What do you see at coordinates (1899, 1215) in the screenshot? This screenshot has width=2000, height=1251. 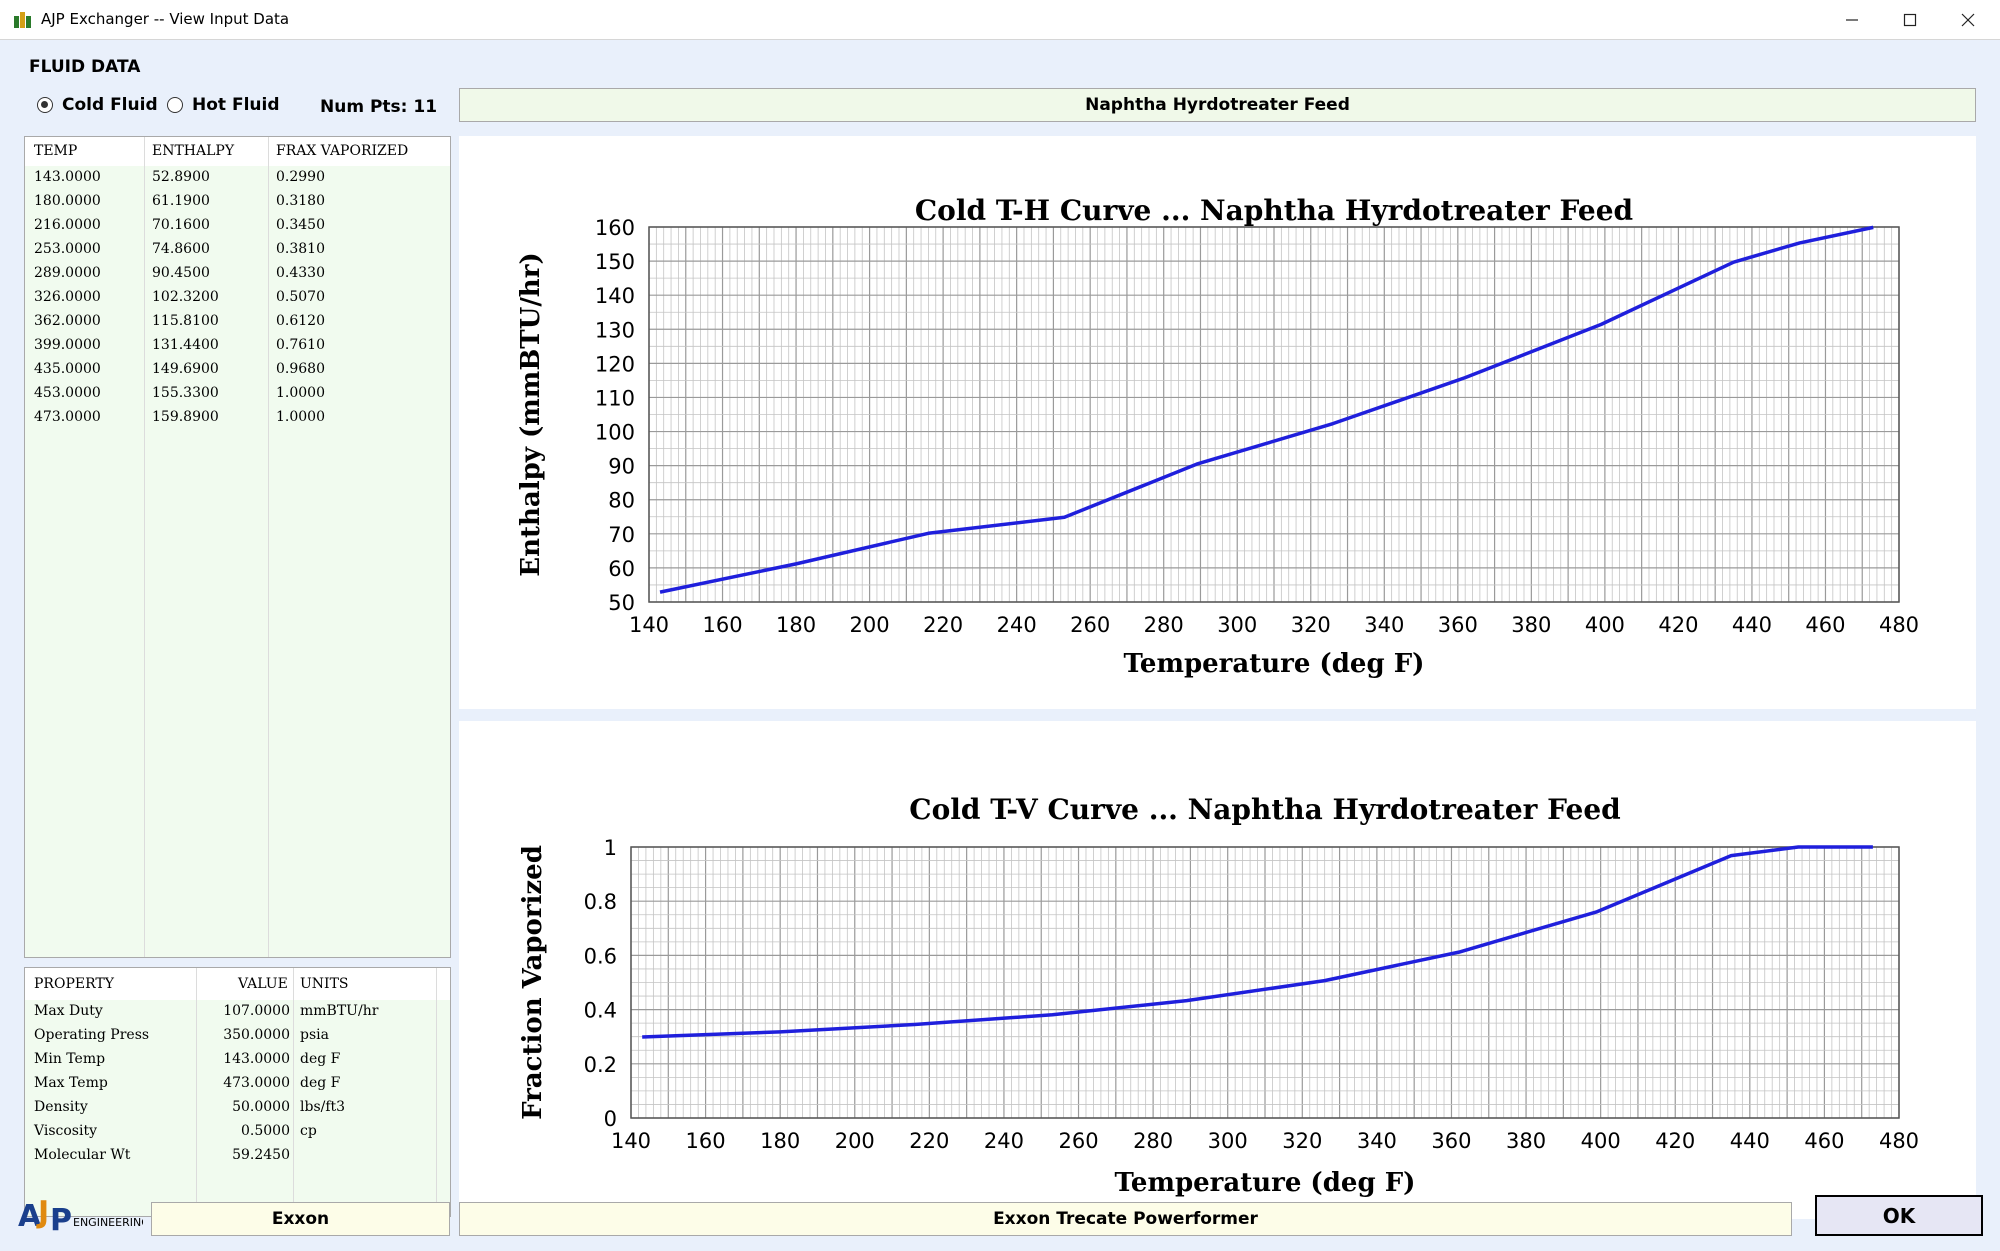 I see `ok-button: OK` at bounding box center [1899, 1215].